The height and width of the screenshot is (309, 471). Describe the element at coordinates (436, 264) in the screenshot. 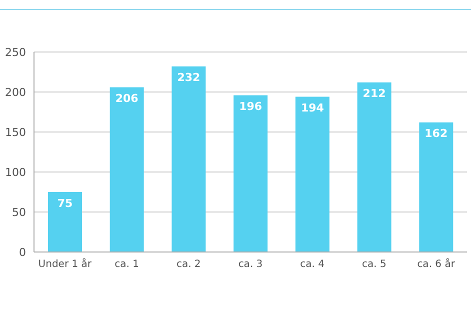

I see `x-tick-label: ca. 6 år` at that location.